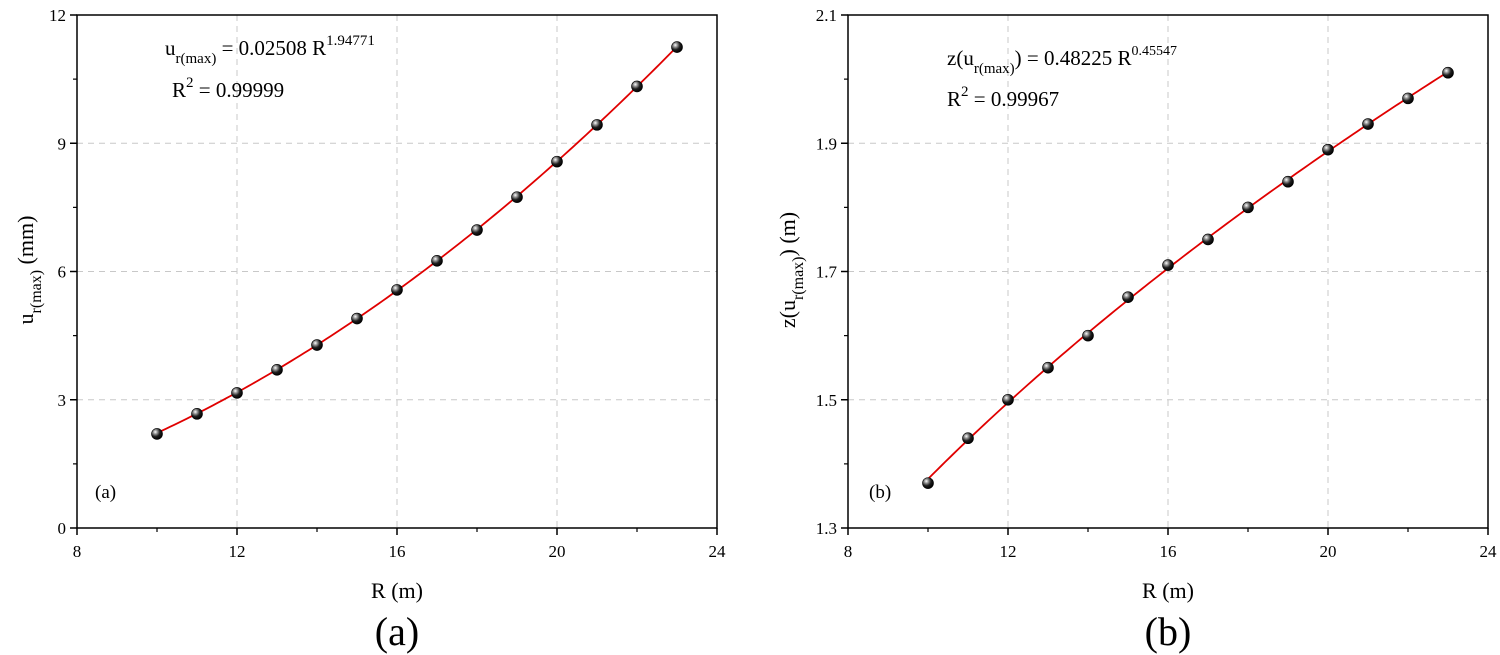 The image size is (1500, 655). What do you see at coordinates (36, 292) in the screenshot?
I see `y-axis-title-sub-a: r(max)` at bounding box center [36, 292].